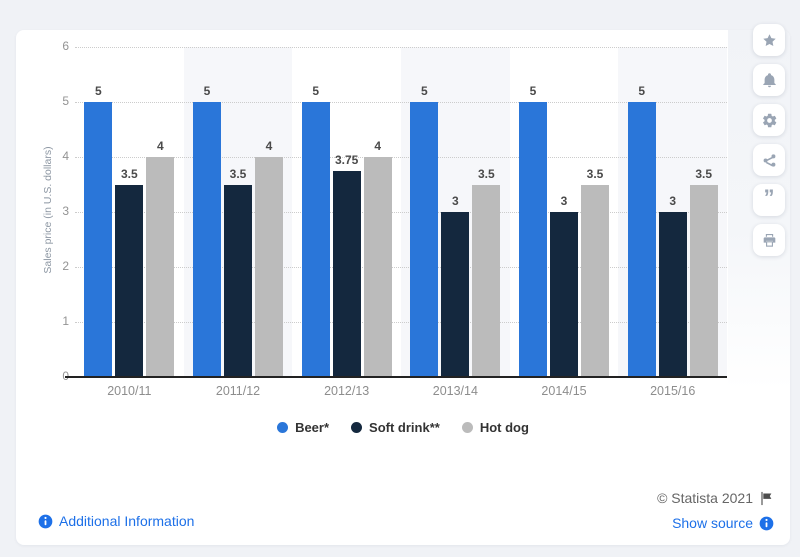 The image size is (800, 557). What do you see at coordinates (347, 391) in the screenshot?
I see `x-axis-label: 2012/13` at bounding box center [347, 391].